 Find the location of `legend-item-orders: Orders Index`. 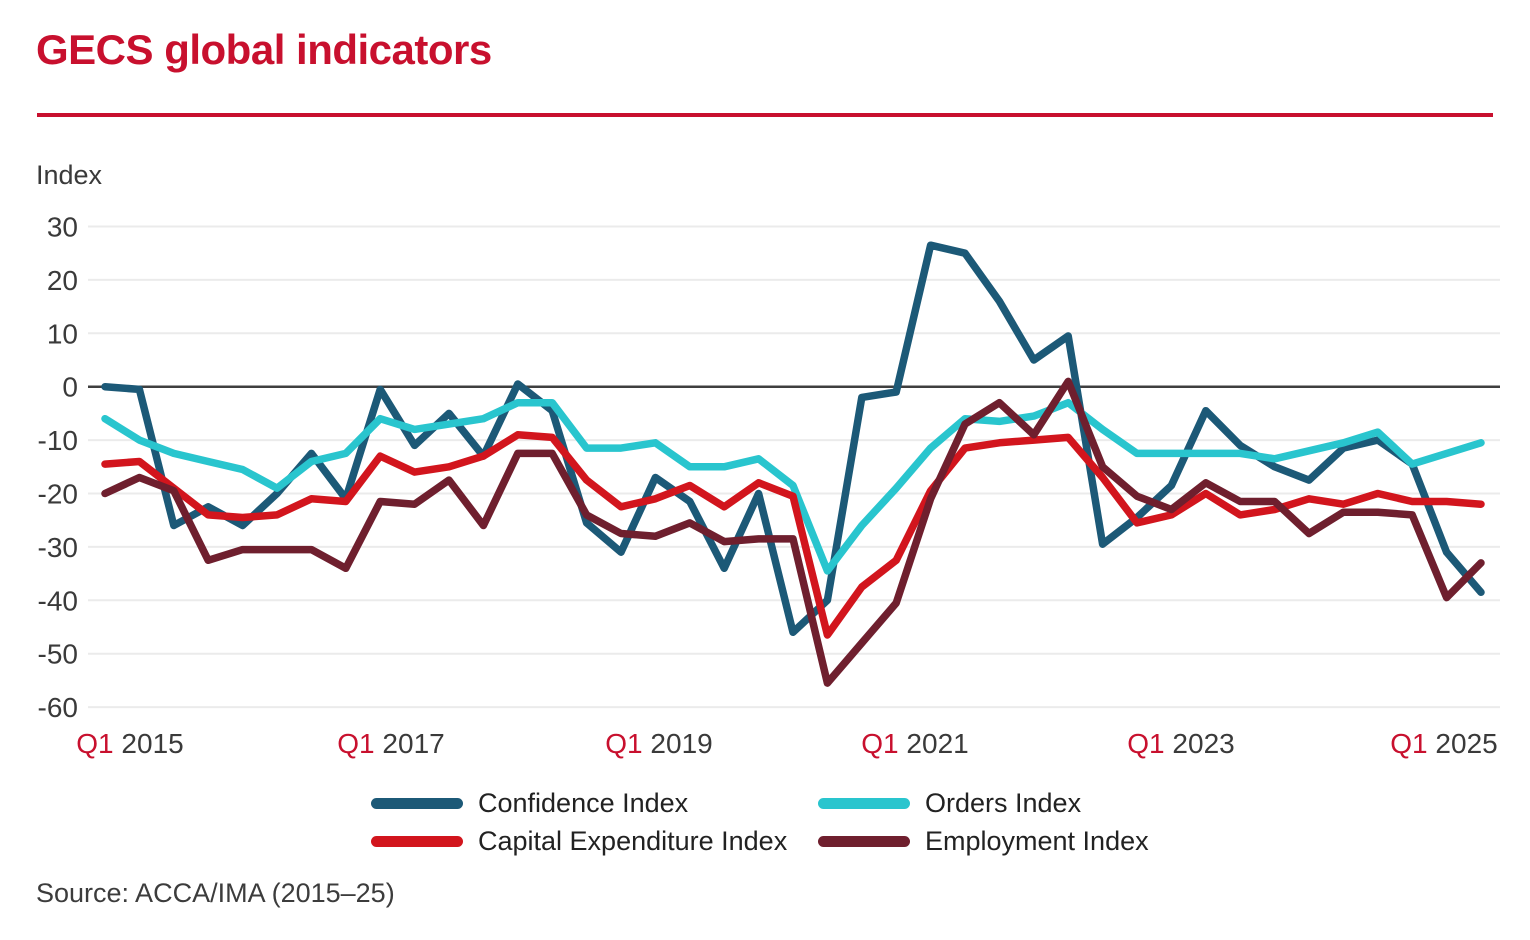

legend-item-orders: Orders Index is located at coordinates (949, 803).